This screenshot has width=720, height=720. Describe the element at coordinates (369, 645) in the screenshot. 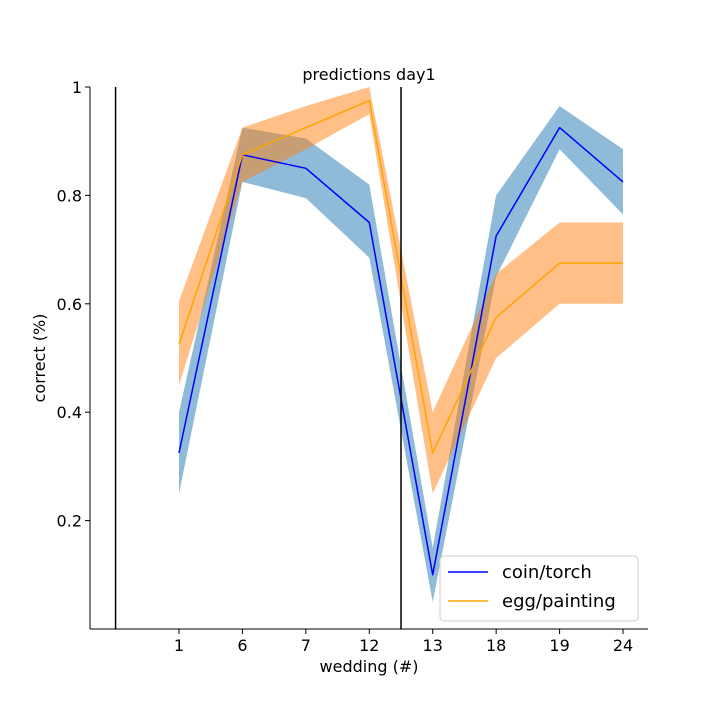

I see `x-tick-label: 12` at that location.